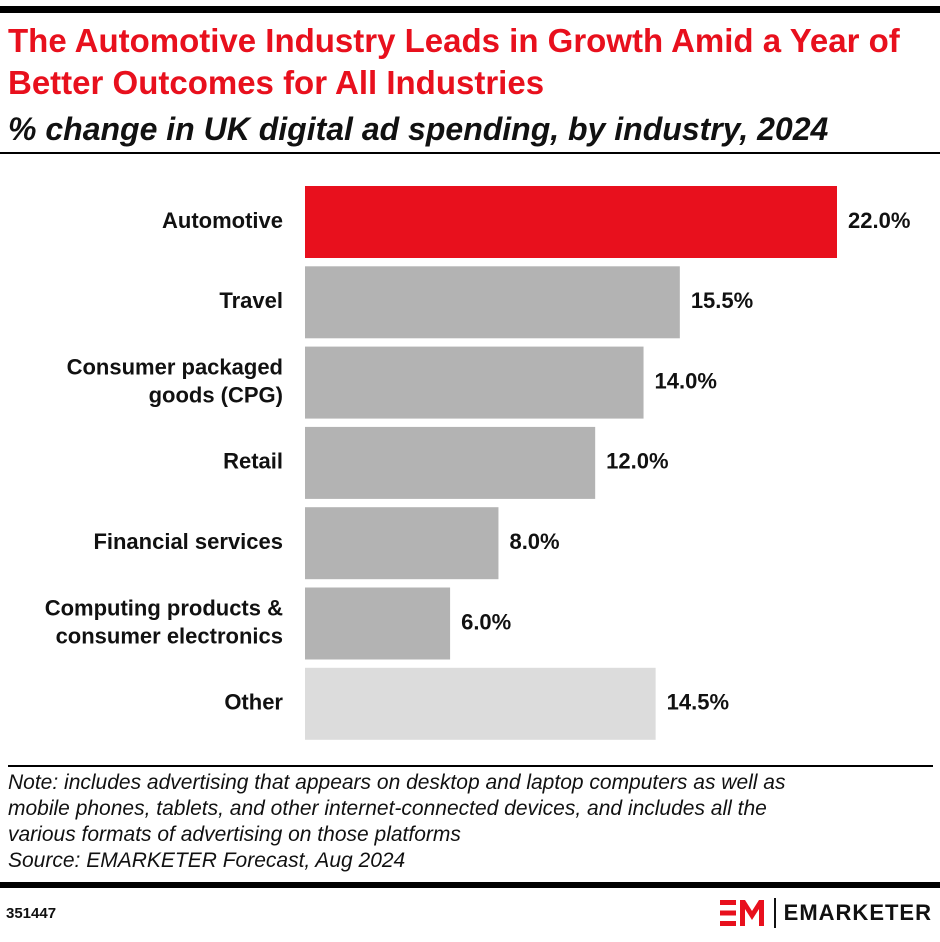  Describe the element at coordinates (31, 913) in the screenshot. I see `chart-id: 351447` at that location.